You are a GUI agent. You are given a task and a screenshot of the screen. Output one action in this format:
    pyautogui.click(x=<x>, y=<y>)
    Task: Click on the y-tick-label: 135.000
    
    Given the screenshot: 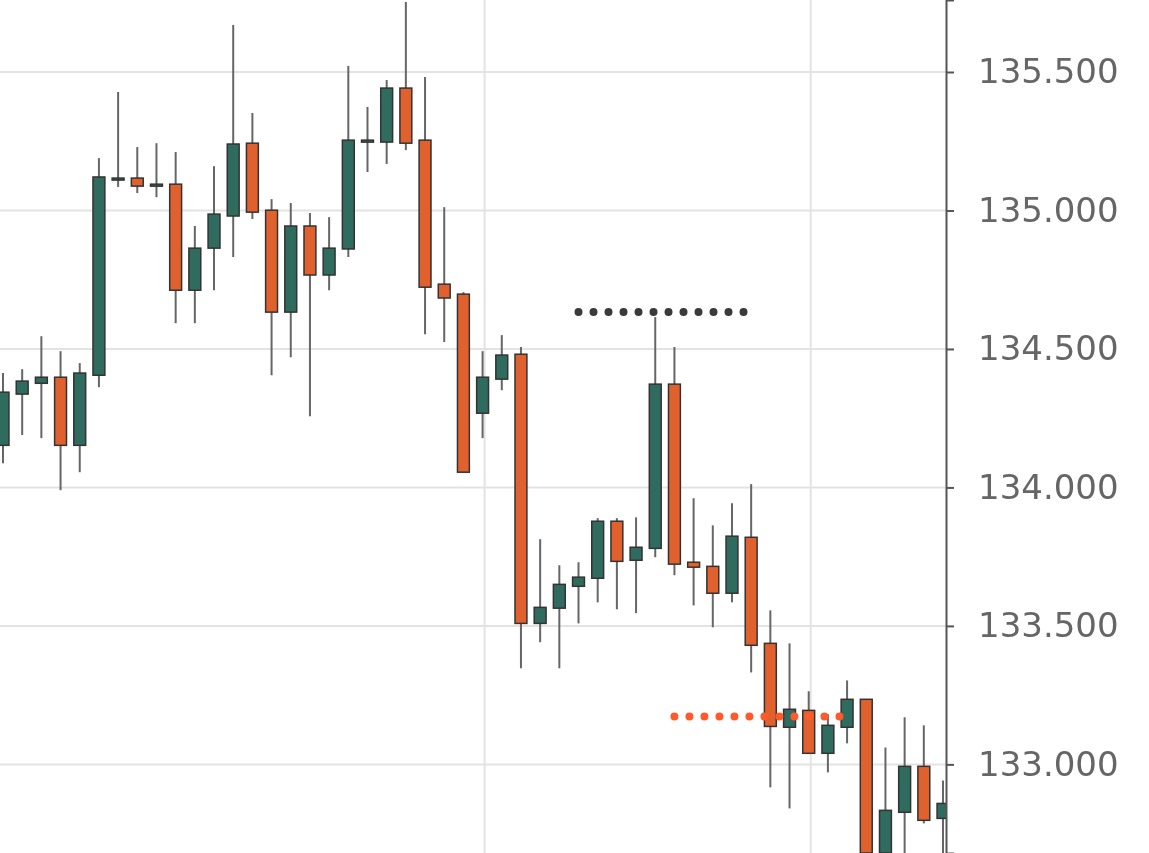 What is the action you would take?
    pyautogui.click(x=1048, y=209)
    